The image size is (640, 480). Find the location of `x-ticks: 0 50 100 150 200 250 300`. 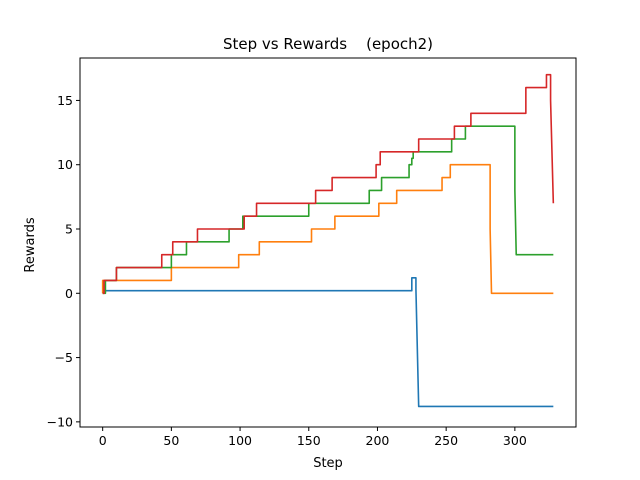

x-ticks: 0 50 100 150 200 250 300 is located at coordinates (313, 437).